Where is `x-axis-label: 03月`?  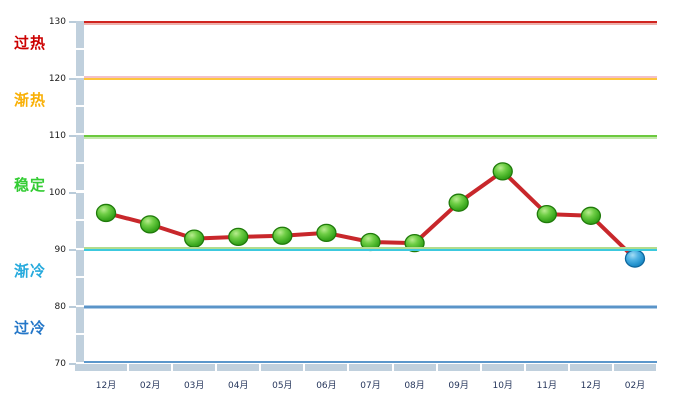 x-axis-label: 03月 is located at coordinates (194, 386).